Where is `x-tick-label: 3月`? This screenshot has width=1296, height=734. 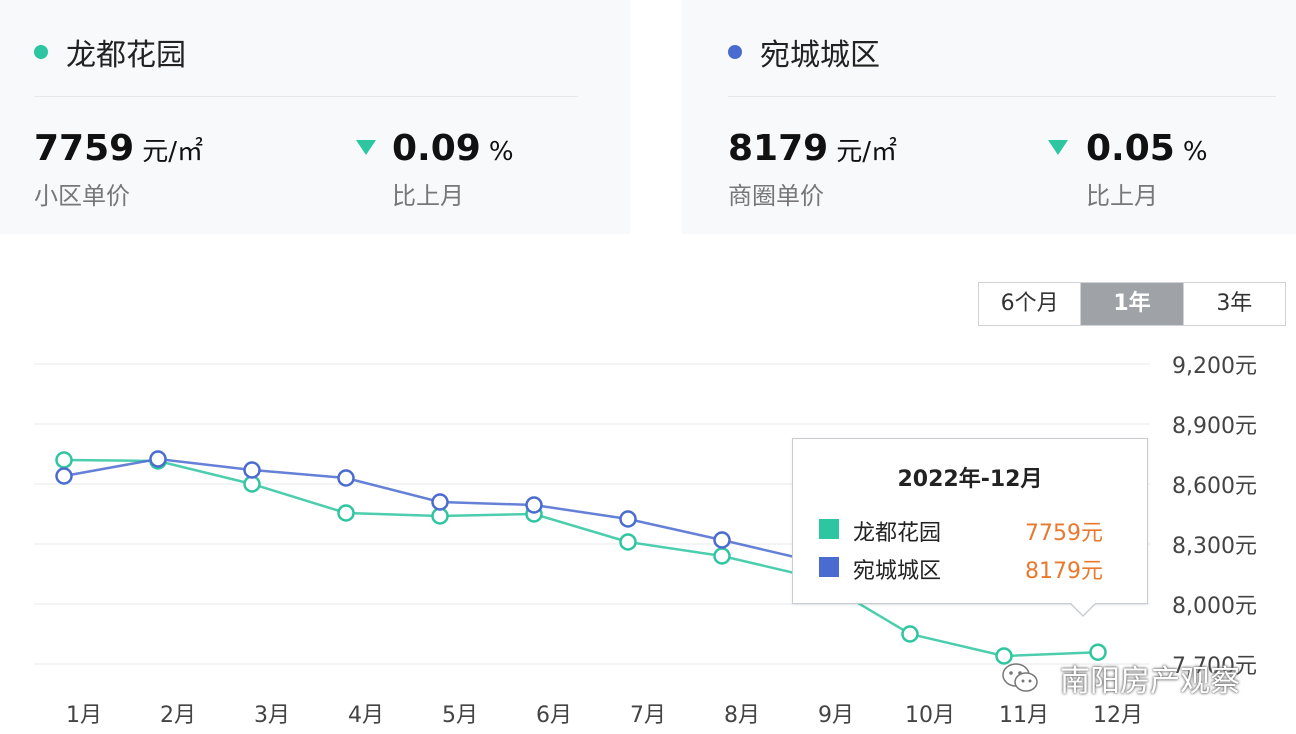 x-tick-label: 3月 is located at coordinates (272, 715).